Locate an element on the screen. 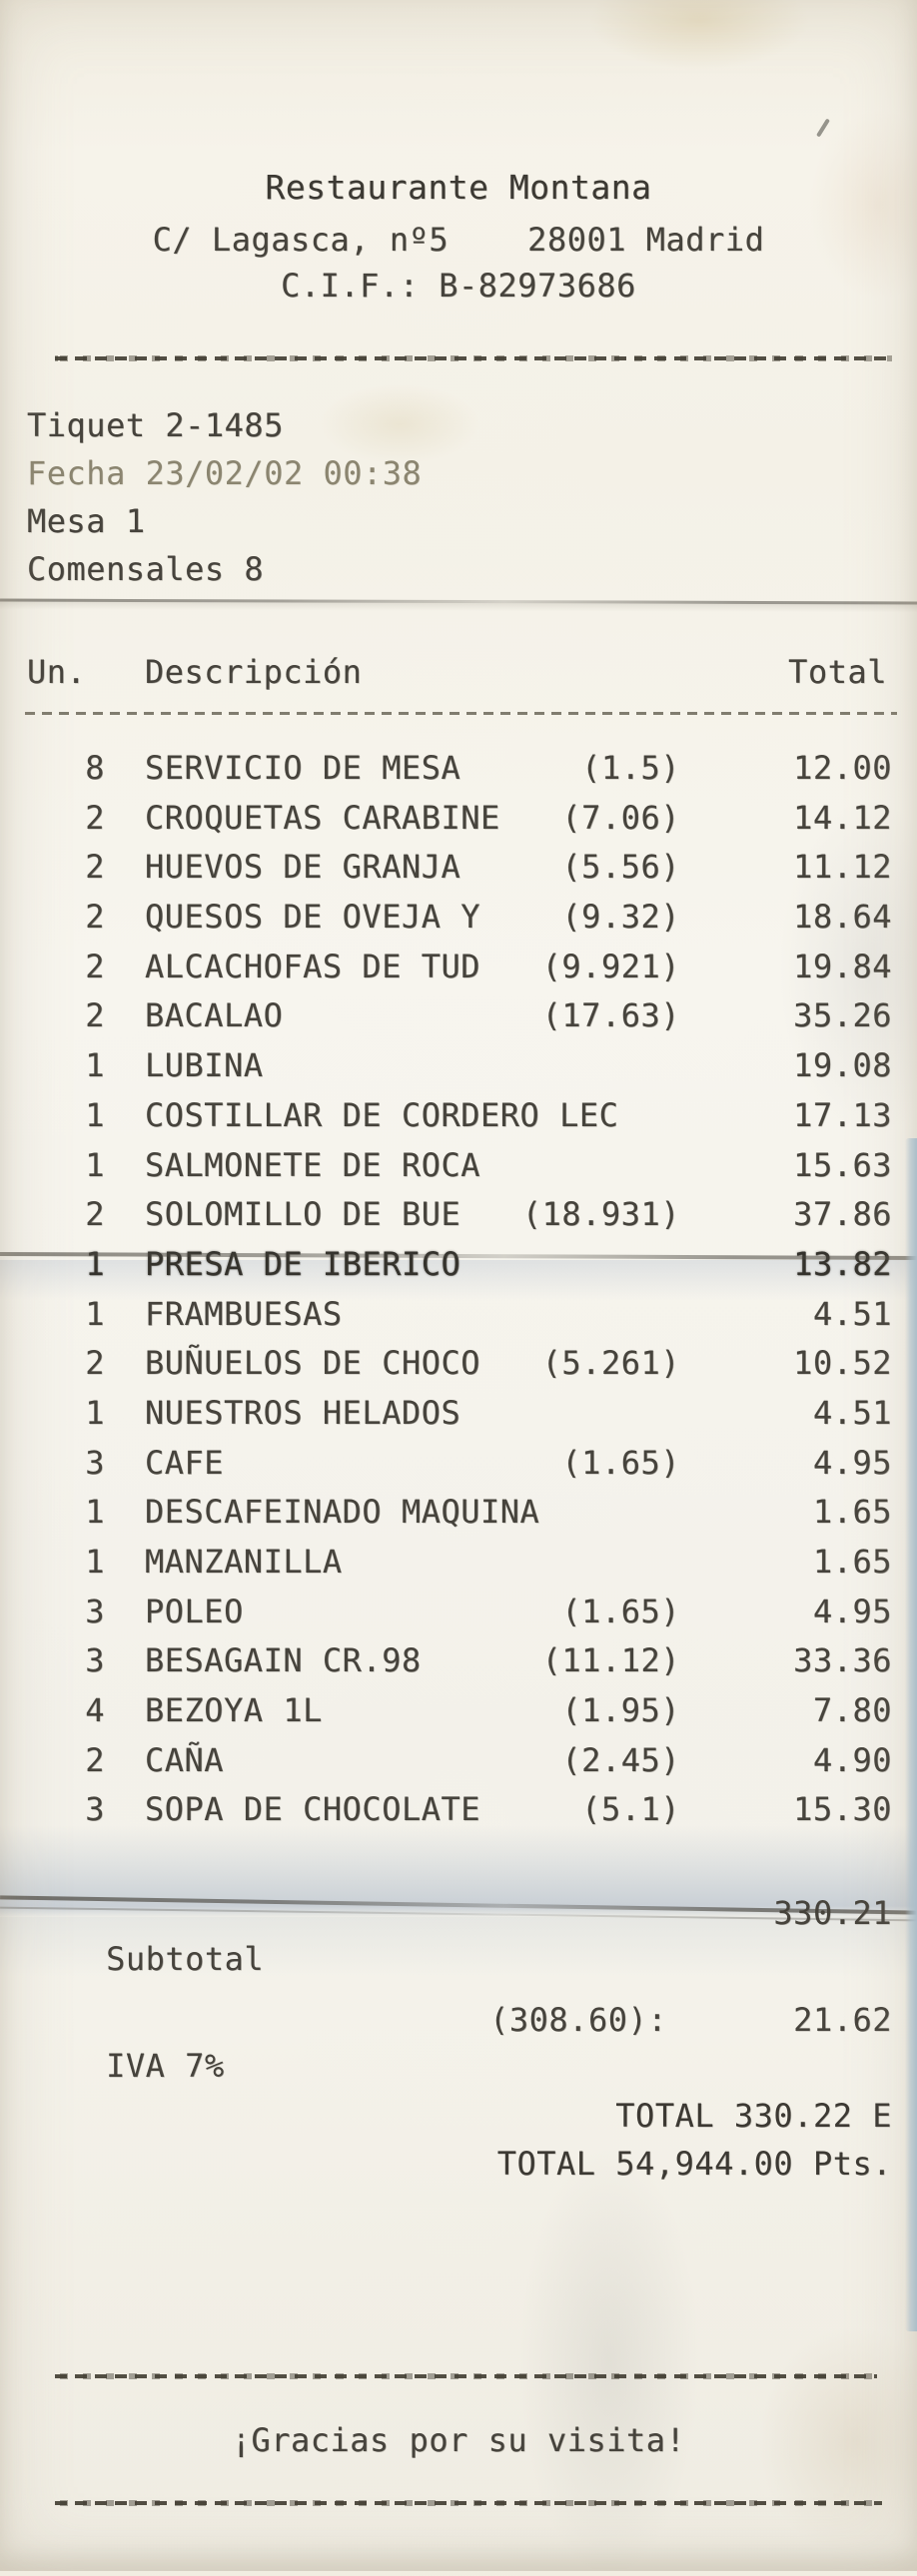  footer-message: ¡Gracias por su visita! is located at coordinates (458, 2440).